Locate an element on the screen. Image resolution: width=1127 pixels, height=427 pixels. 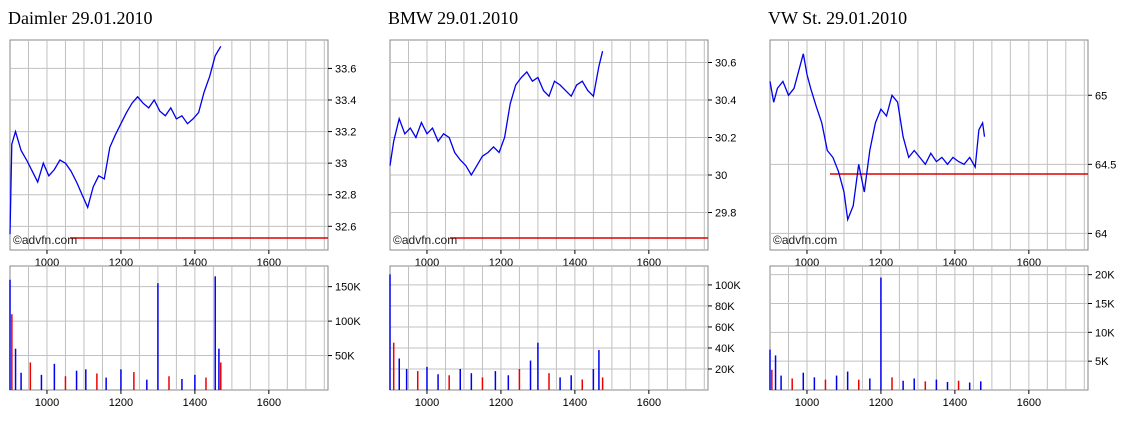
price-y-tick-label: 29.8 is located at coordinates (725, 214).